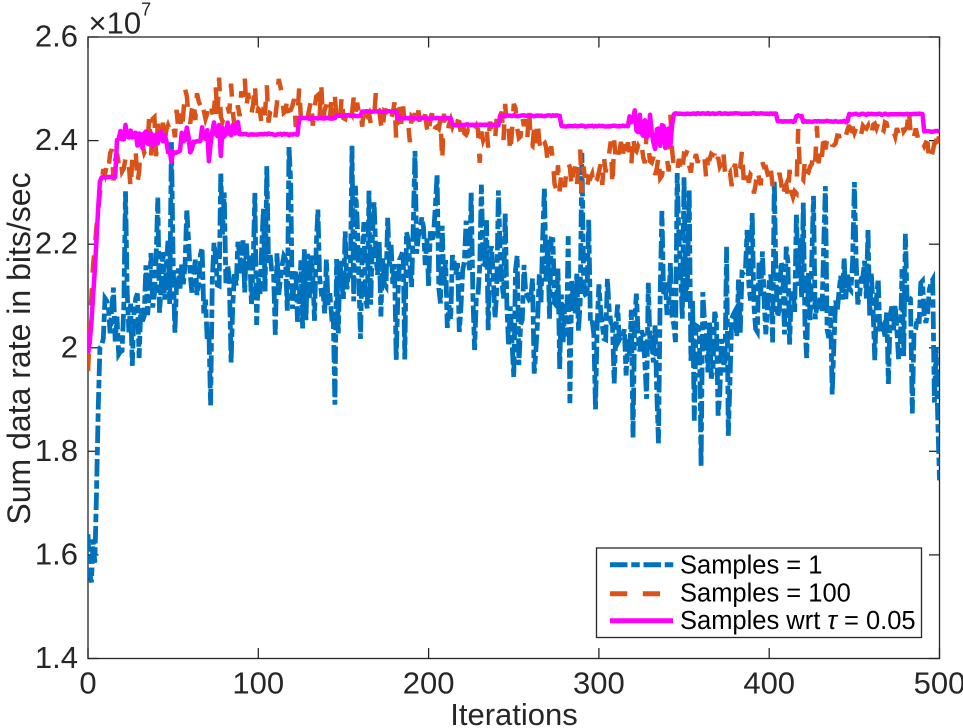 The width and height of the screenshot is (963, 728). I want to click on svg-text: 300, so click(599, 683).